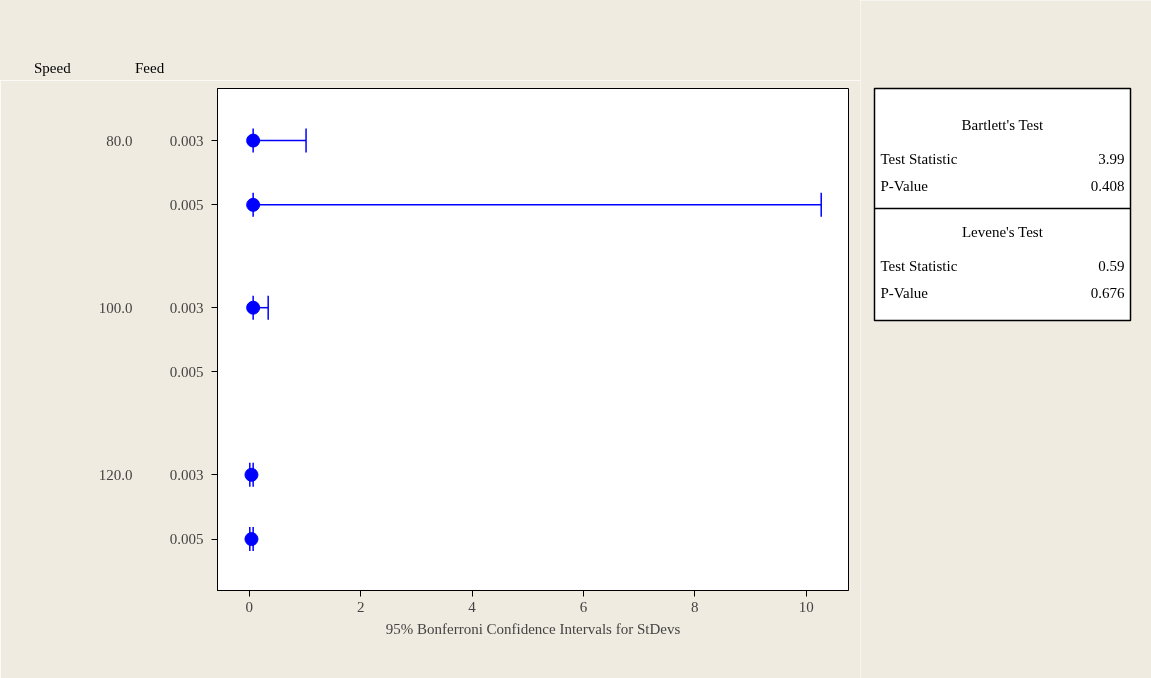 The height and width of the screenshot is (678, 1151). What do you see at coordinates (533, 628) in the screenshot?
I see `x-axis-title: 95% Bonferroni Confidence Intervals for StDevs` at bounding box center [533, 628].